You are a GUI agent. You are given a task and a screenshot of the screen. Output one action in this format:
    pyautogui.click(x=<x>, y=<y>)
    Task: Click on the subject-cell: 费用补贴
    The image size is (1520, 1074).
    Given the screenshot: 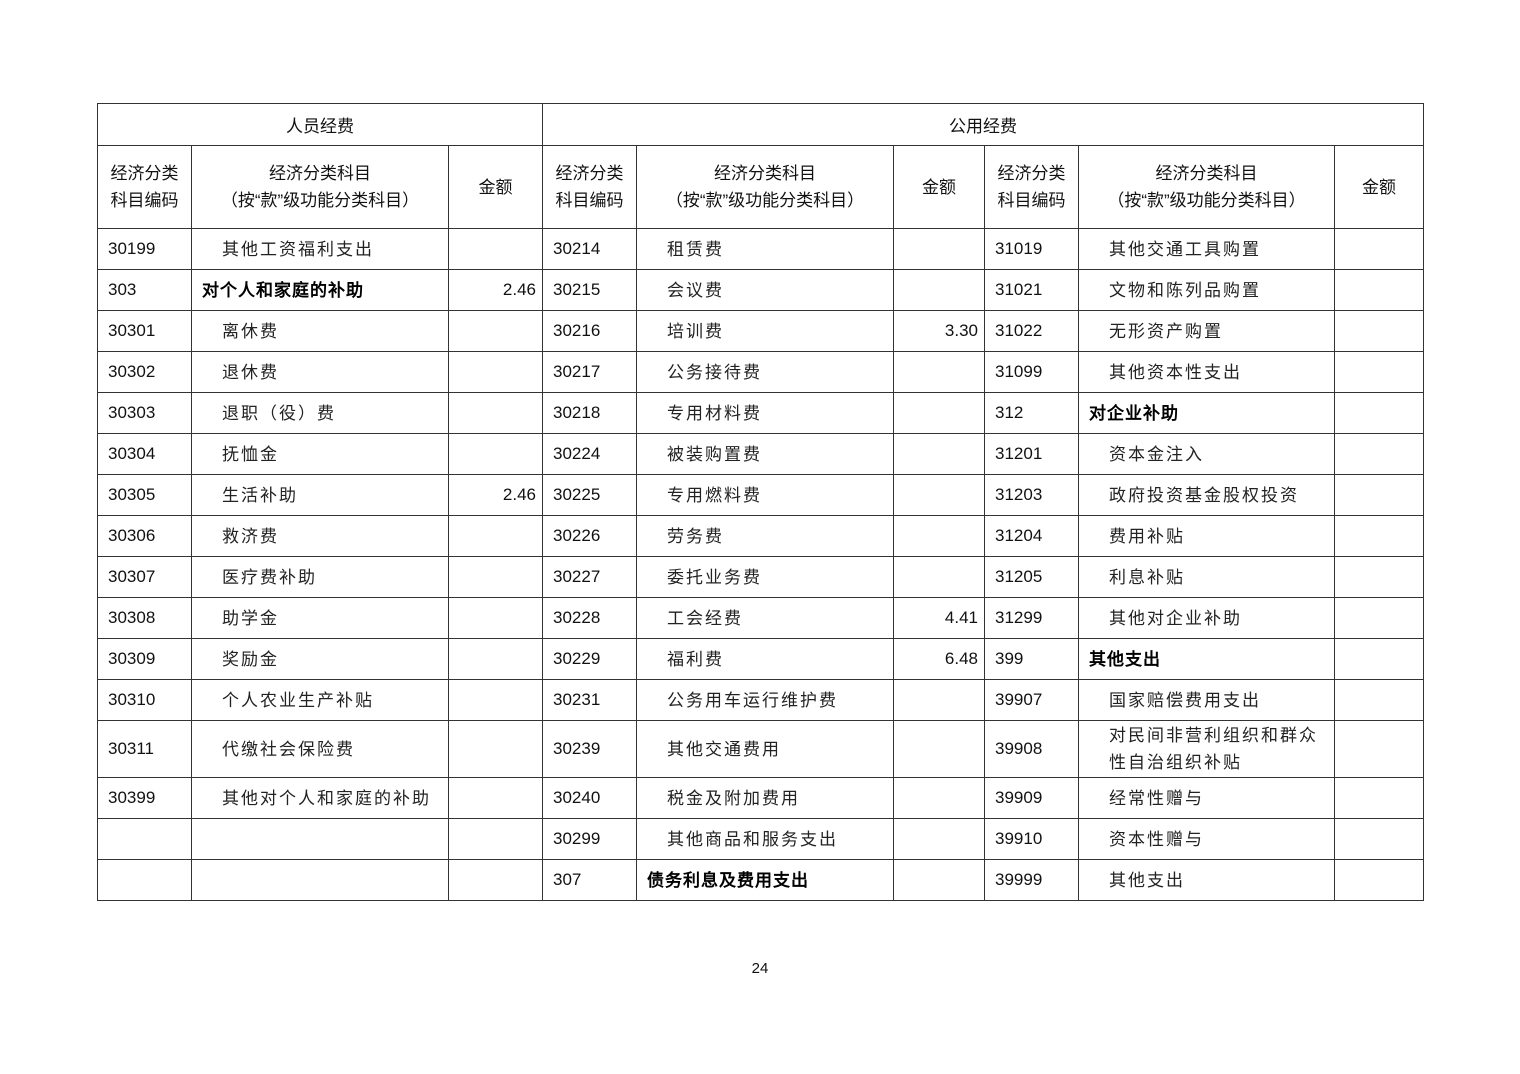 What is the action you would take?
    pyautogui.click(x=1207, y=536)
    